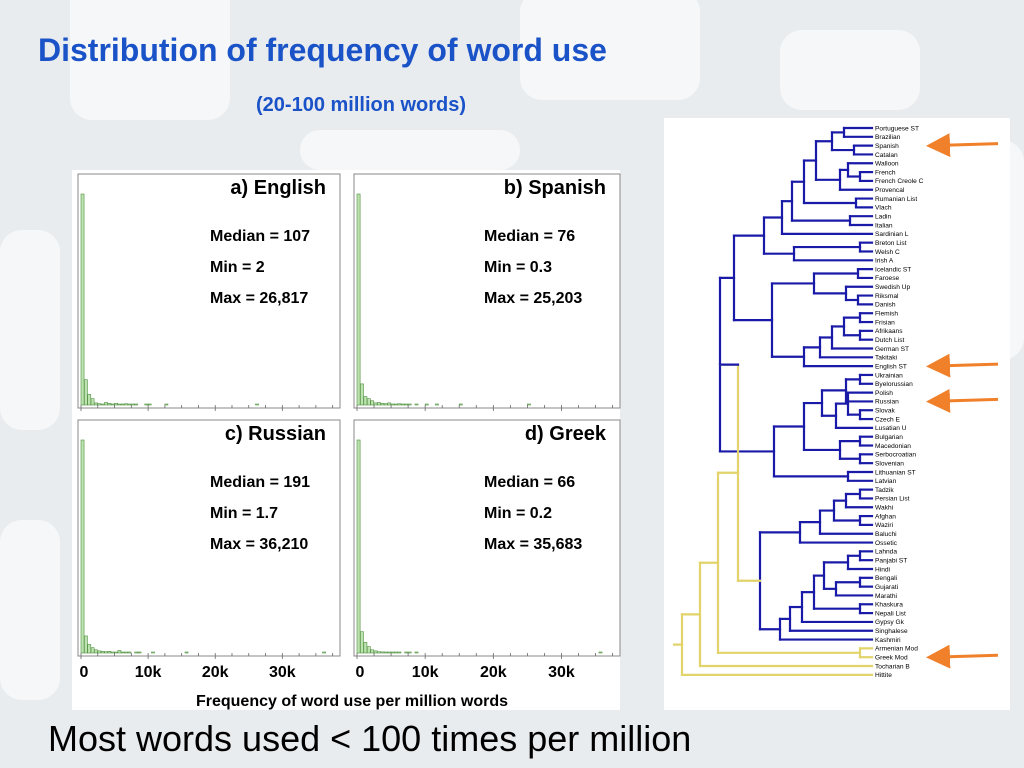 This screenshot has width=1024, height=768. Describe the element at coordinates (883, 208) in the screenshot. I see `leaf-label: Vlach` at that location.